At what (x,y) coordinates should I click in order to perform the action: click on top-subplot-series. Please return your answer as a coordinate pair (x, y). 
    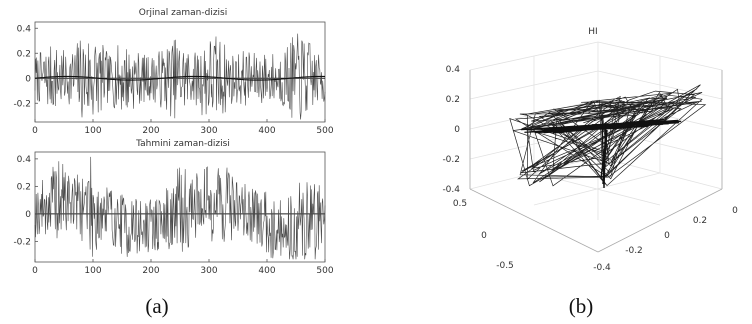
    Looking at the image, I should click on (180, 76).